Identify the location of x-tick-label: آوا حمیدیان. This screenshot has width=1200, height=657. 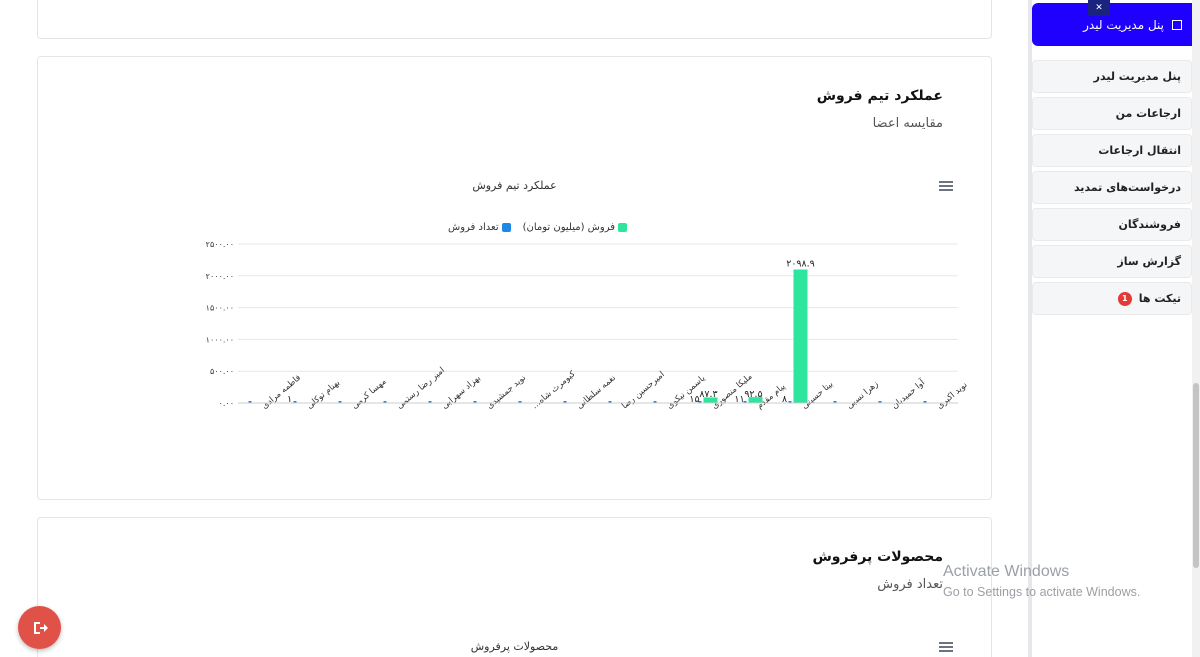
(908, 393).